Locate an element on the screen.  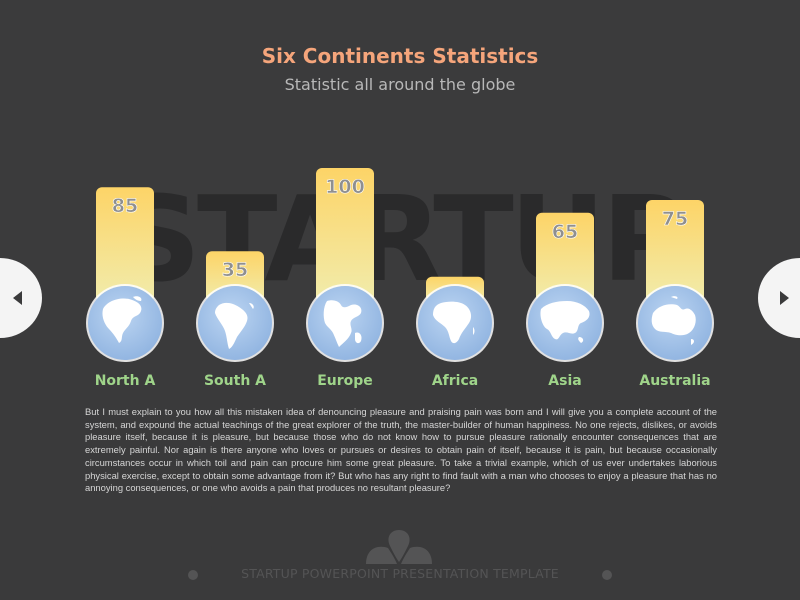
bar-north-a is located at coordinates (125, 244).